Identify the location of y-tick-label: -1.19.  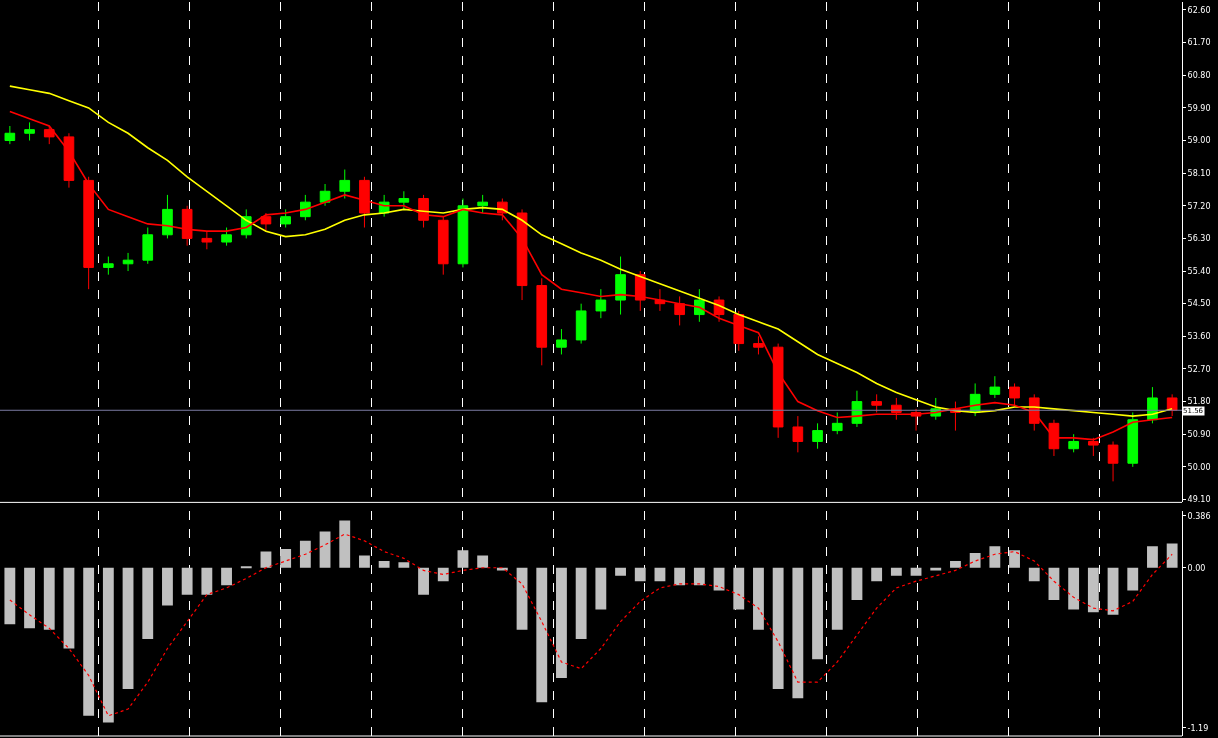
(1198, 728).